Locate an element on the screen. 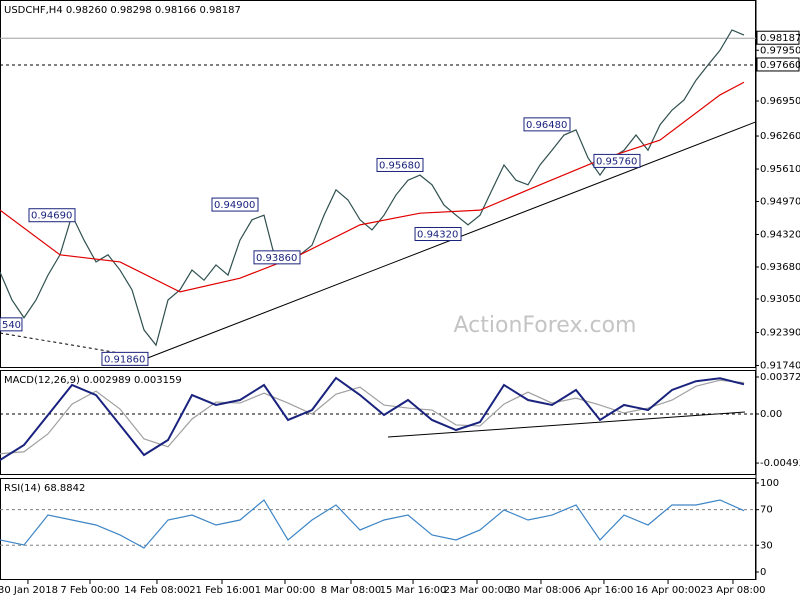  panel-title: RSI(14) 68.8842 is located at coordinates (44, 488).